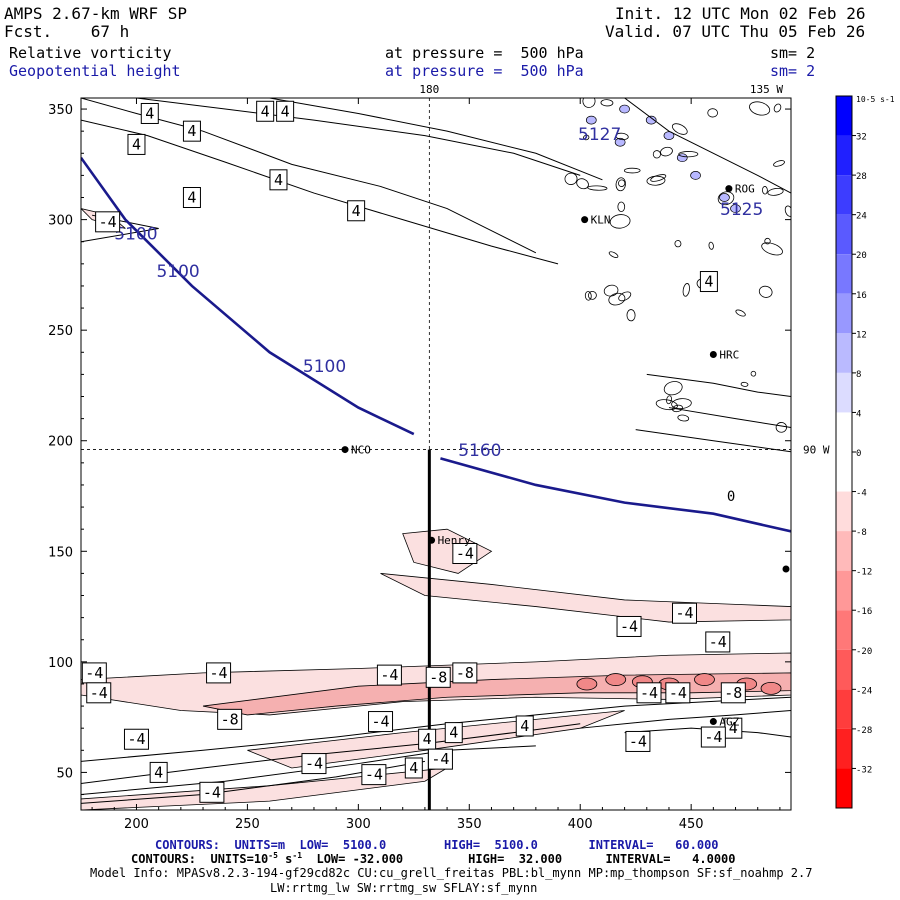  What do you see at coordinates (60, 552) in the screenshot?
I see `y-tick-label: 150` at bounding box center [60, 552].